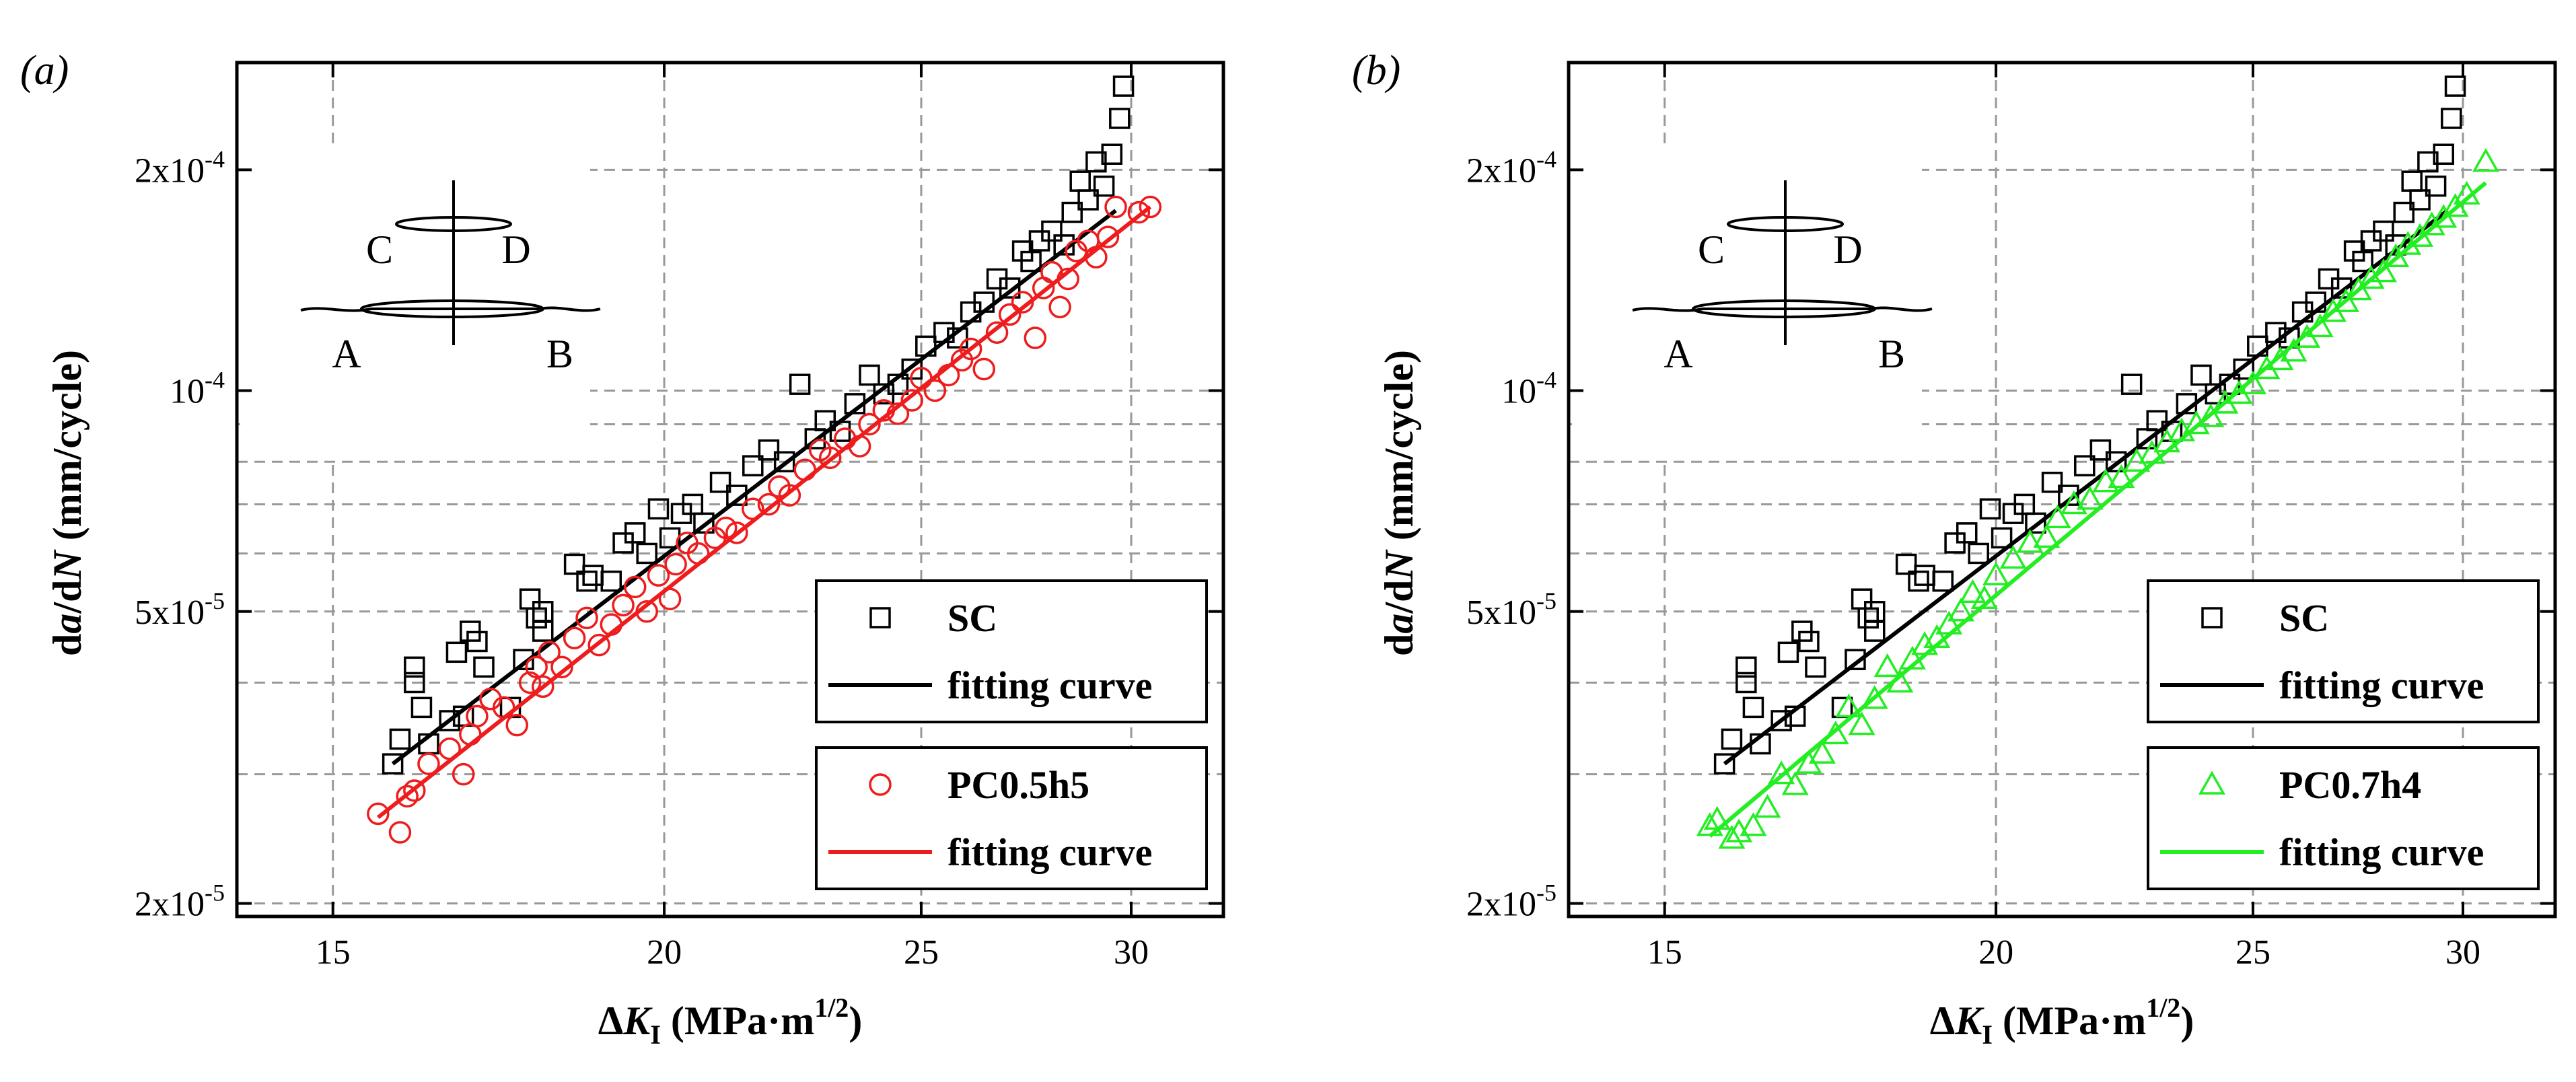 Image resolution: width=2576 pixels, height=1082 pixels. What do you see at coordinates (1018, 785) in the screenshot?
I see `legend-label: PC0.5h5` at bounding box center [1018, 785].